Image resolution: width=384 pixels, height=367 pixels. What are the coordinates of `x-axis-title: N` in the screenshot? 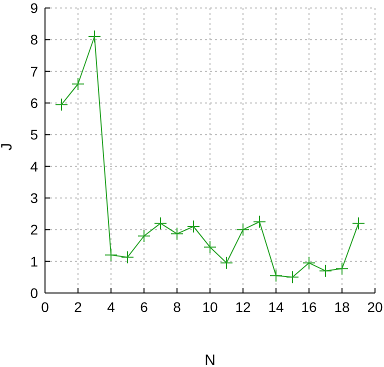 It's located at (210, 359).